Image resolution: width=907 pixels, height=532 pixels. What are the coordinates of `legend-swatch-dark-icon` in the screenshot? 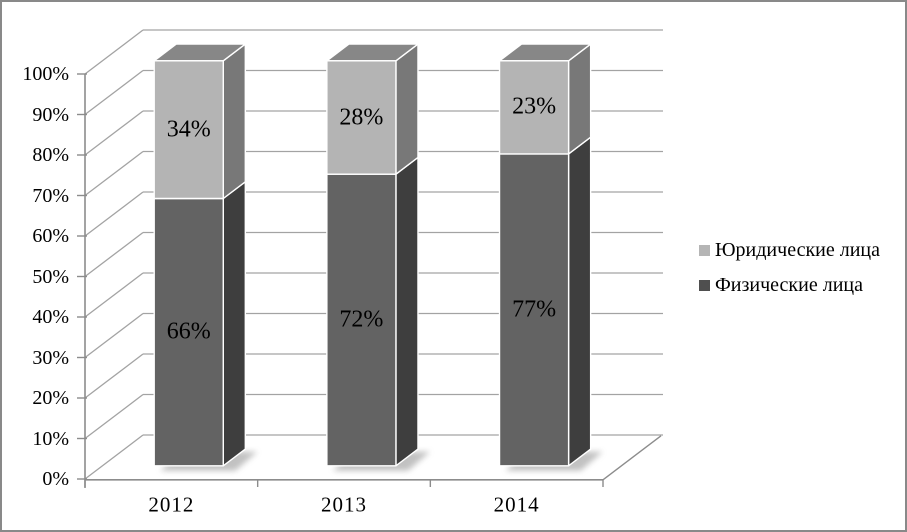 It's located at (704, 285).